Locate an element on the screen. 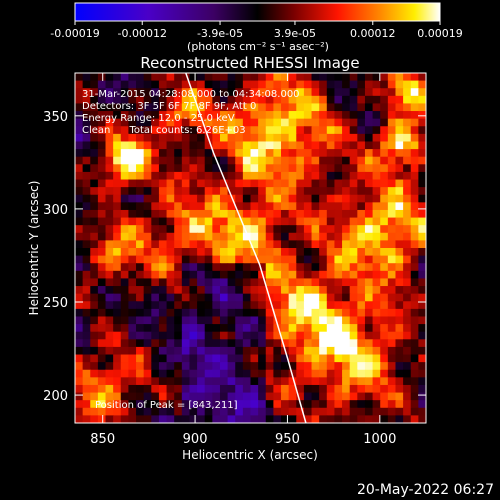 This screenshot has height=500, width=500. colorbar-ticks is located at coordinates (257, 23).